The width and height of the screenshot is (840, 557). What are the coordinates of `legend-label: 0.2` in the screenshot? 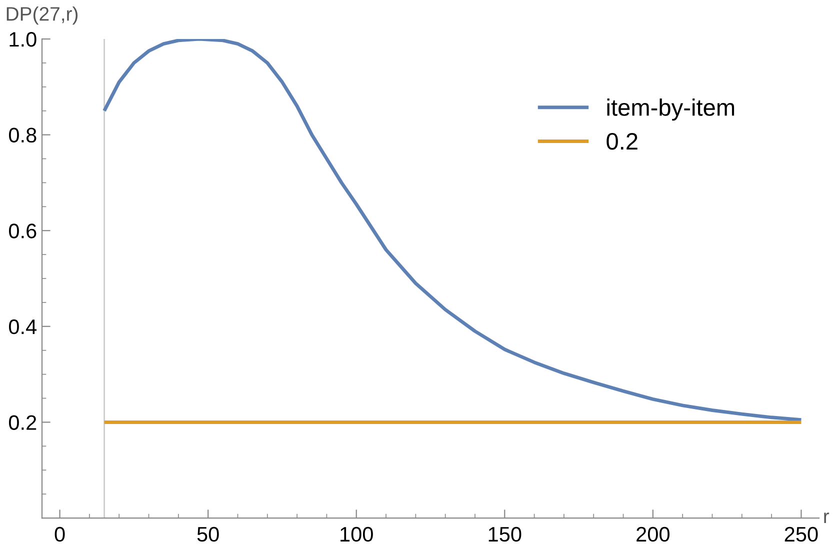 It's located at (622, 141).